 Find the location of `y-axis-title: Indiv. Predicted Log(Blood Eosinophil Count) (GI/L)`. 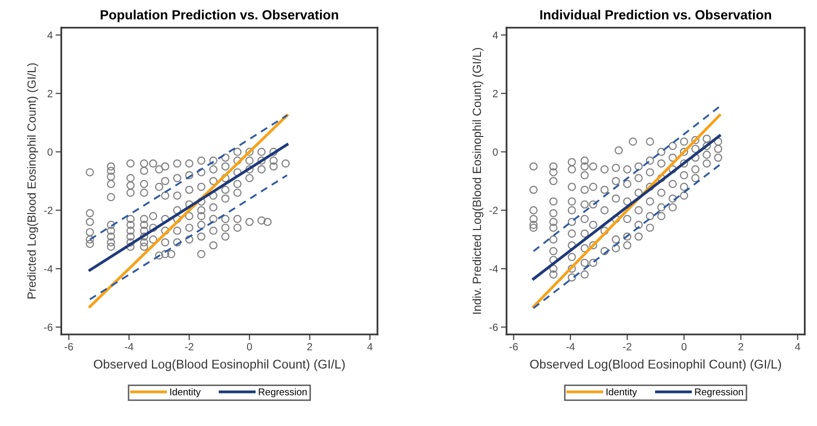

y-axis-title: Indiv. Predicted Log(Blood Eosinophil Count) (GI/L) is located at coordinates (478, 181).